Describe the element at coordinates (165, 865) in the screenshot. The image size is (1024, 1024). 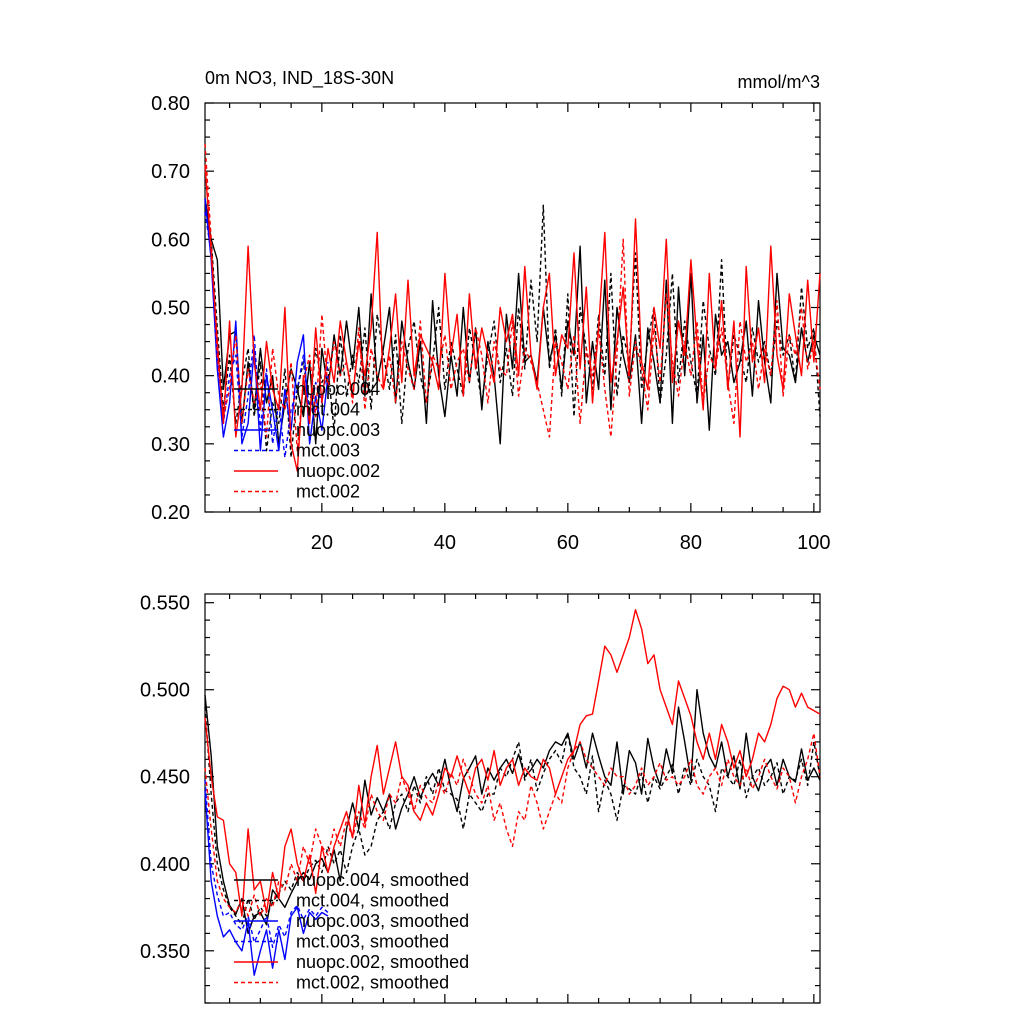
I see `y-tick-label: 0.400` at that location.